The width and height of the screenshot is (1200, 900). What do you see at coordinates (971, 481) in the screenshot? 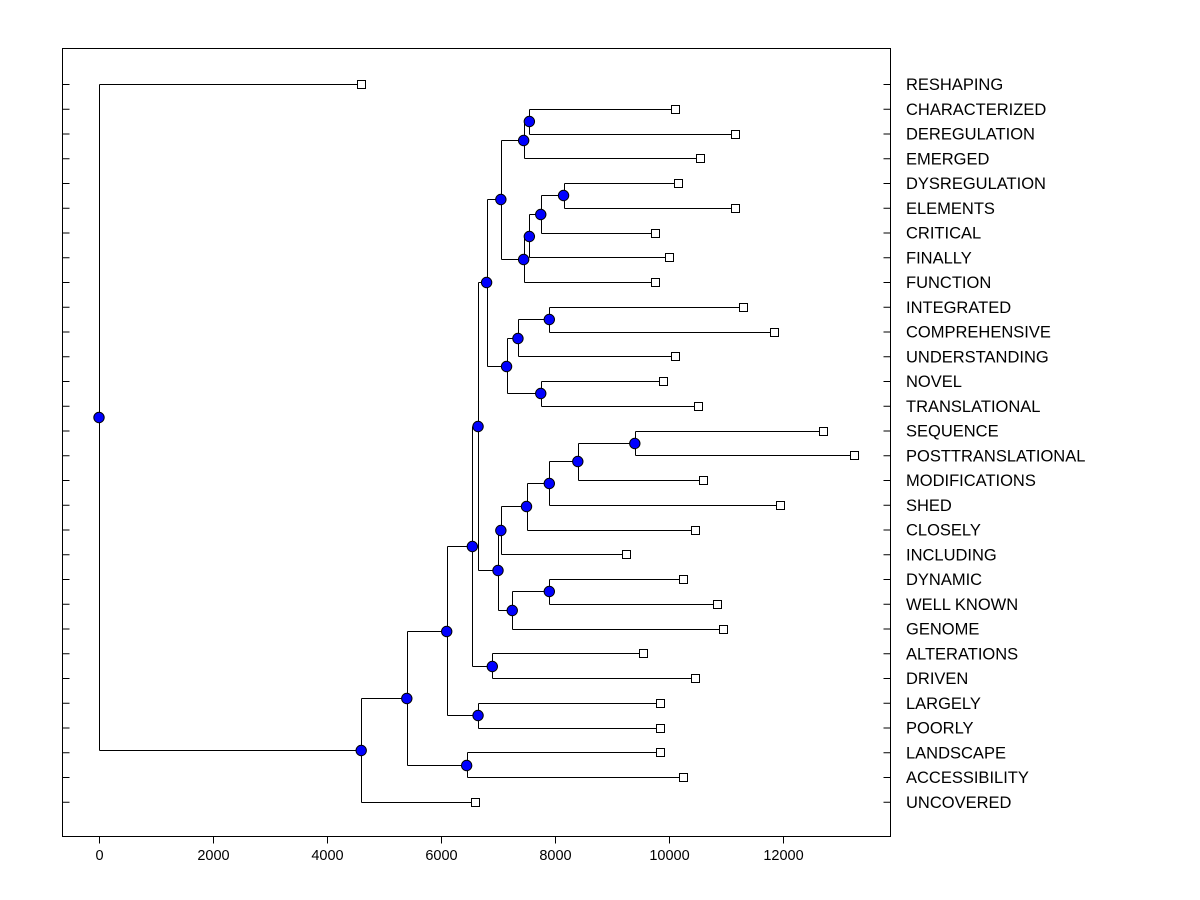
I see `leaf-label: MODIFICATIONS` at bounding box center [971, 481].